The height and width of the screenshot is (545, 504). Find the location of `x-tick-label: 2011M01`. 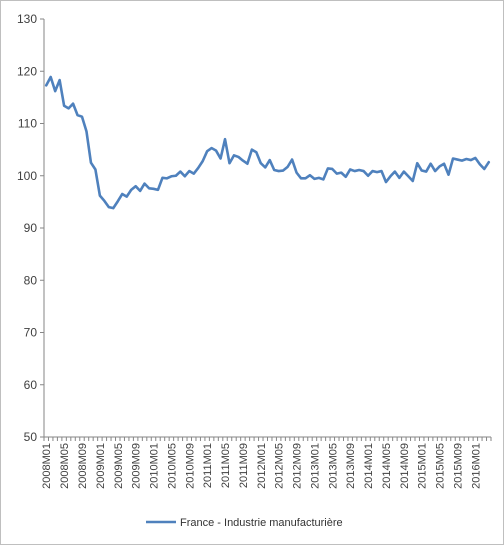

x-tick-label: 2011M01 is located at coordinates (208, 465).